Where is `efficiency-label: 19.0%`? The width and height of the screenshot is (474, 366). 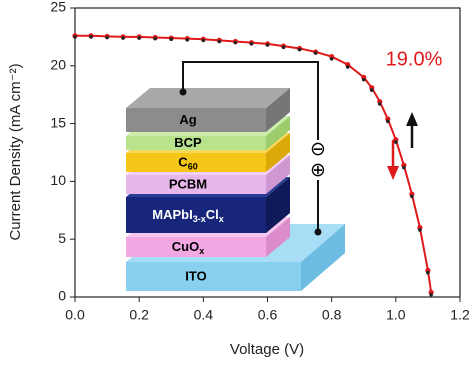
efficiency-label: 19.0% is located at coordinates (414, 59).